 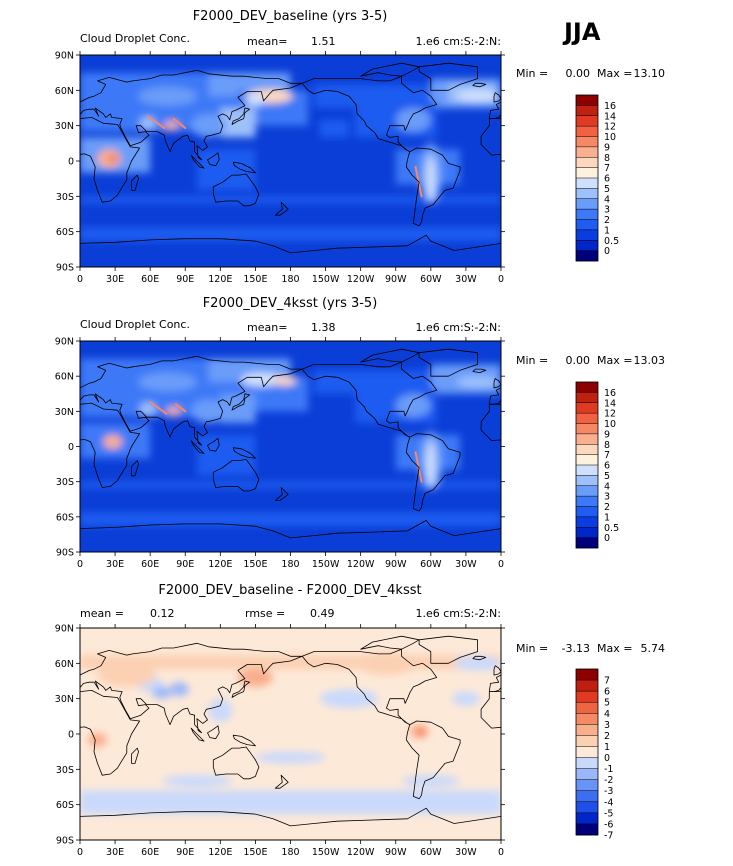 I want to click on units-label: 1.e6 cm:S:-2:N:, so click(x=458, y=327).